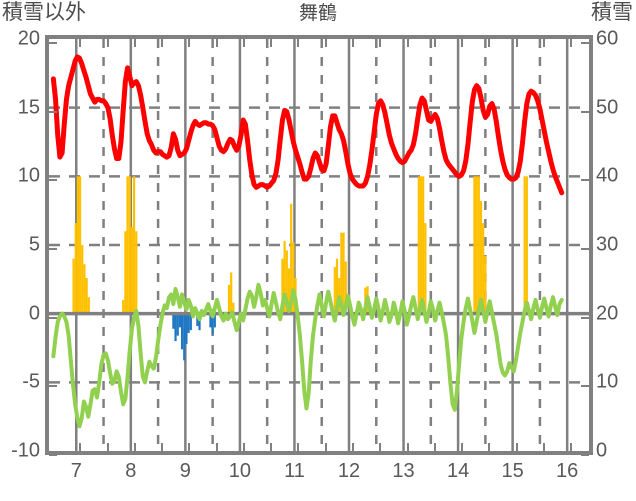 Image resolution: width=636 pixels, height=501 pixels. Describe the element at coordinates (31, 381) in the screenshot. I see `y-axis-left-tick-label: -5` at that location.